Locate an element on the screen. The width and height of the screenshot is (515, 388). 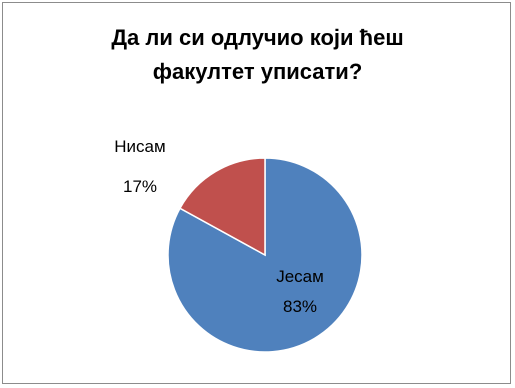
slice-value-jesam: 83% is located at coordinates (300, 306).